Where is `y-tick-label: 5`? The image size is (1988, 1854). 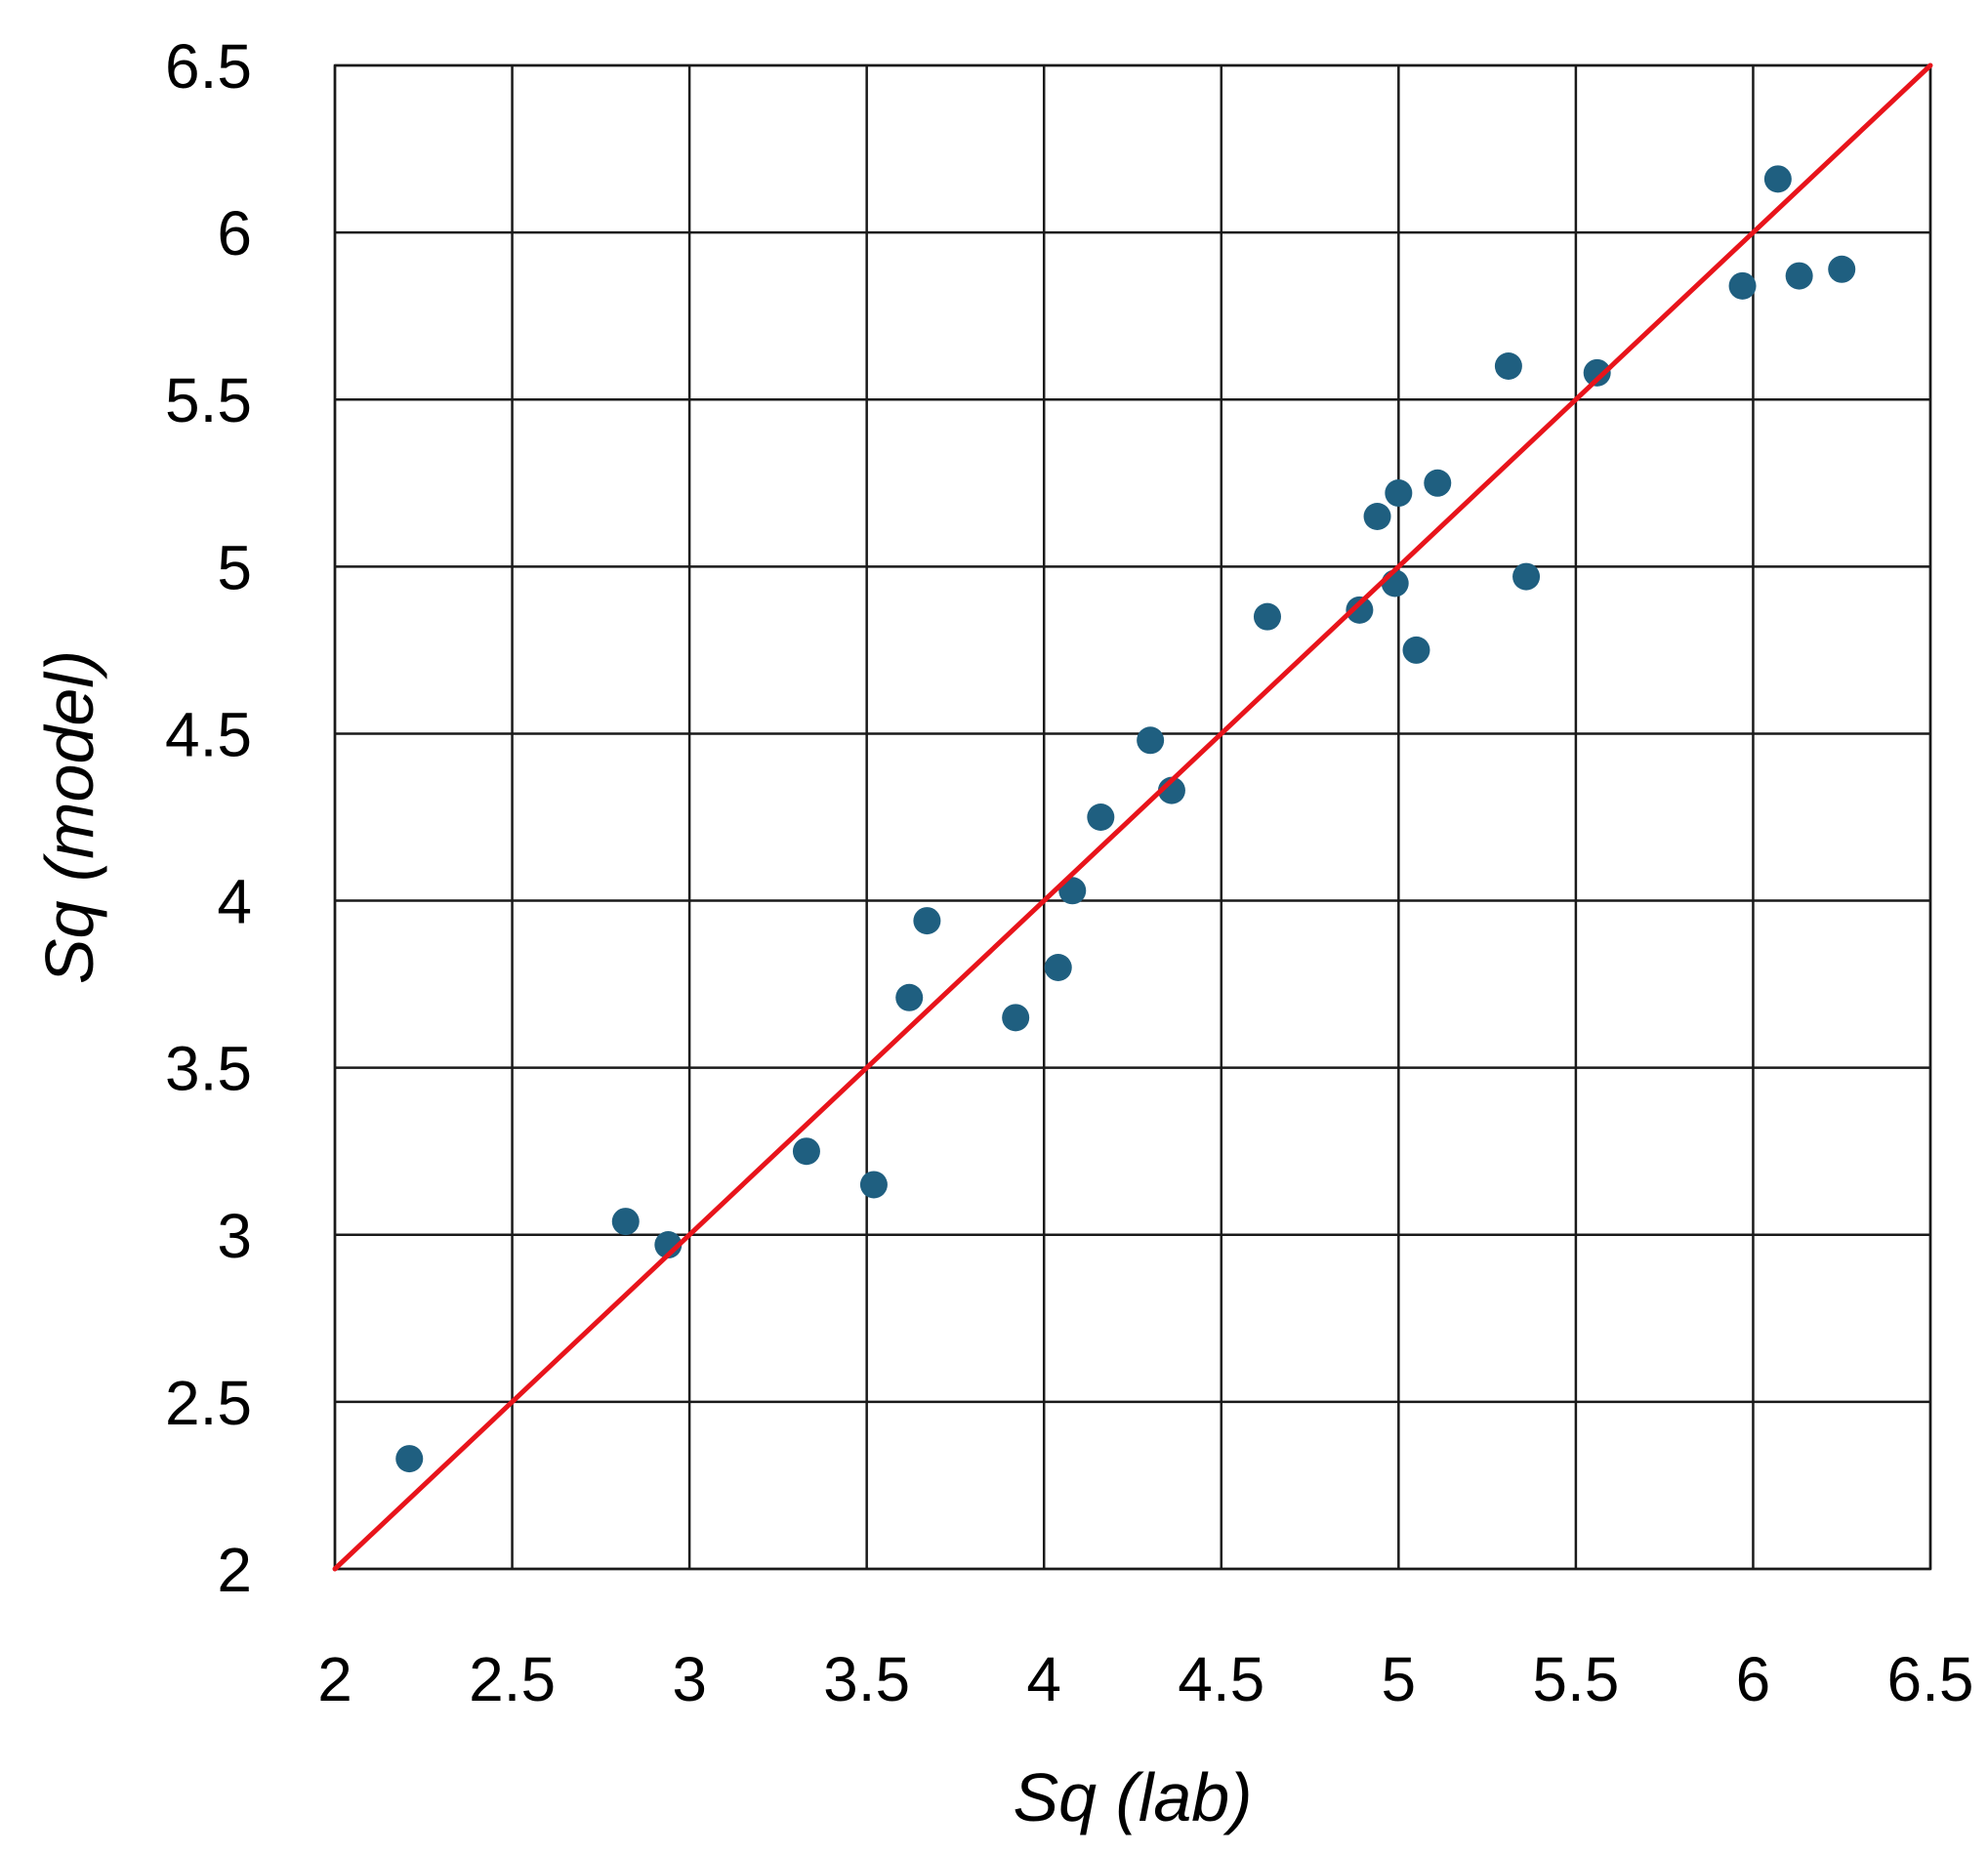
y-tick-label: 5 is located at coordinates (234, 567).